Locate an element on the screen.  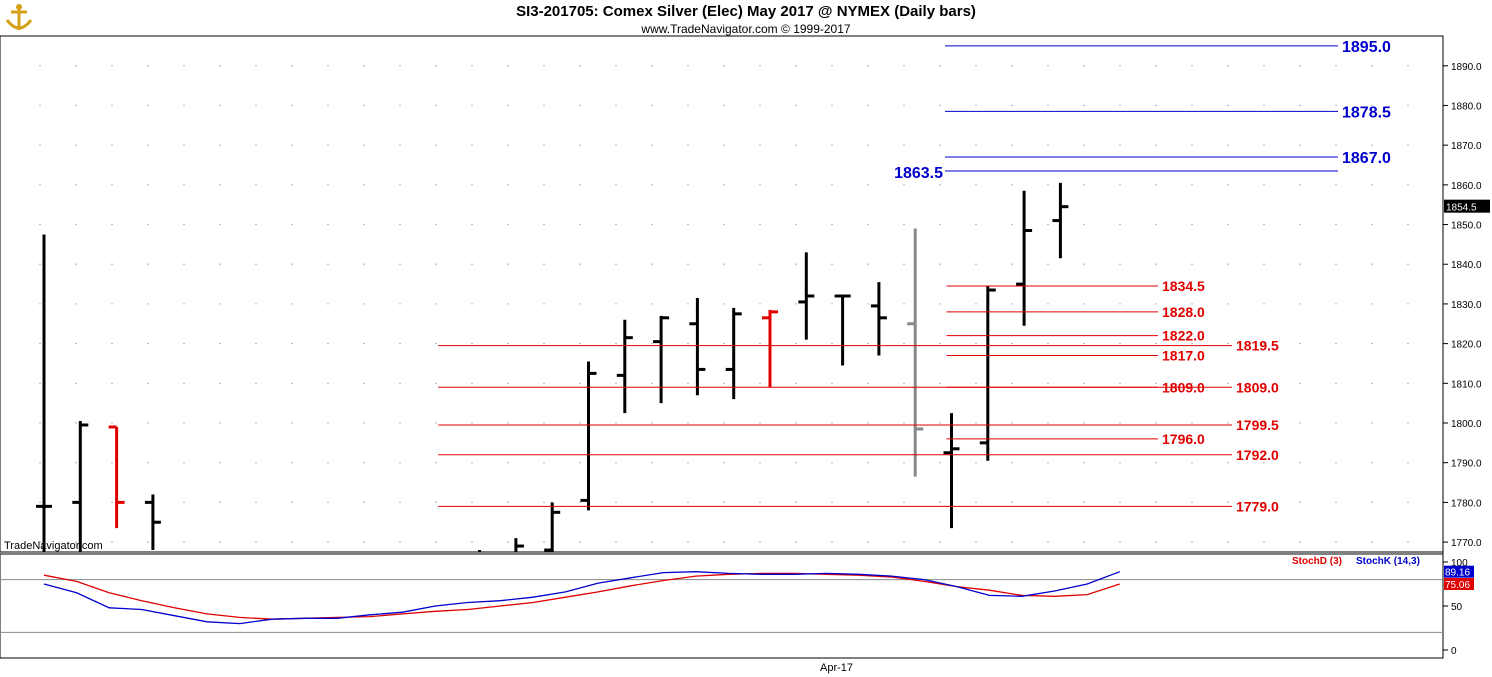
x-axis-label: Apr-17 is located at coordinates (836, 668).